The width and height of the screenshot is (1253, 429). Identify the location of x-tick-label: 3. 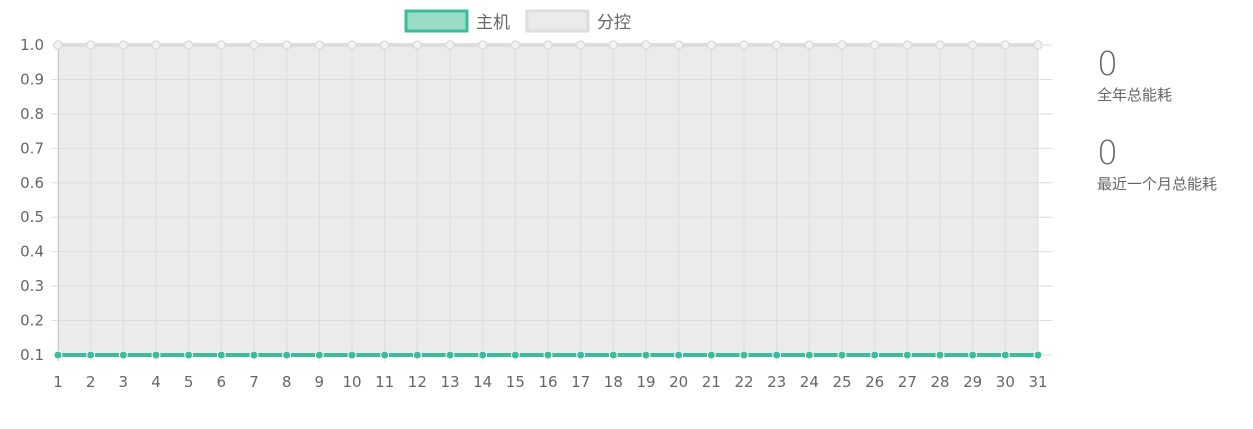
(124, 382).